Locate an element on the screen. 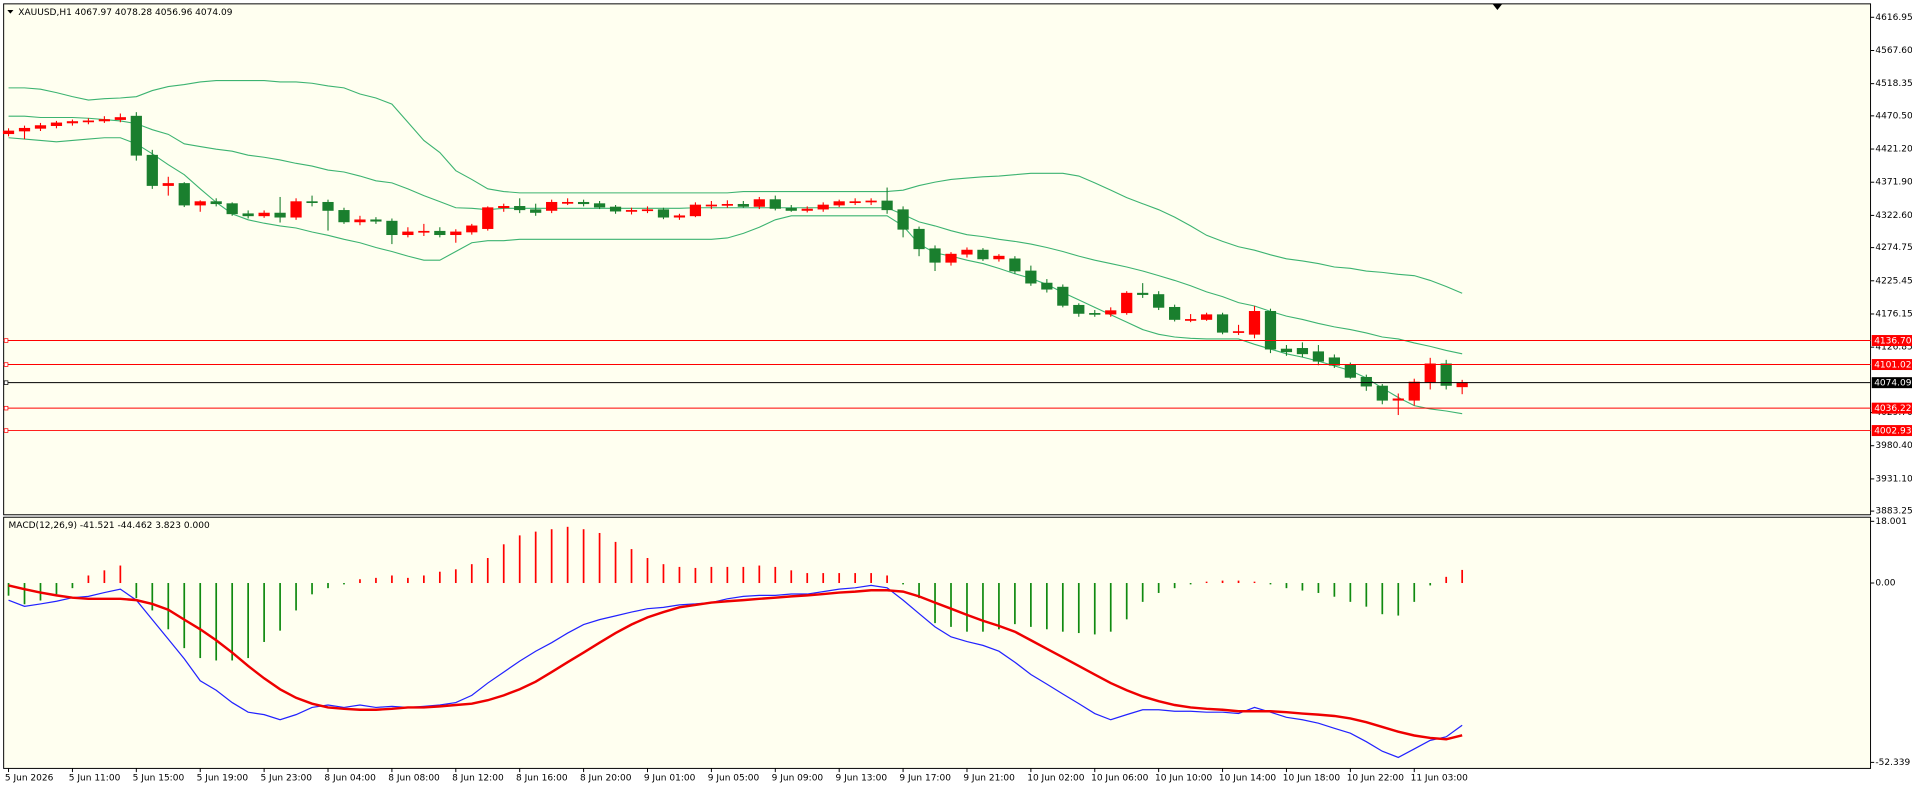  y-tick-label: 4518.35 is located at coordinates (1893, 84).